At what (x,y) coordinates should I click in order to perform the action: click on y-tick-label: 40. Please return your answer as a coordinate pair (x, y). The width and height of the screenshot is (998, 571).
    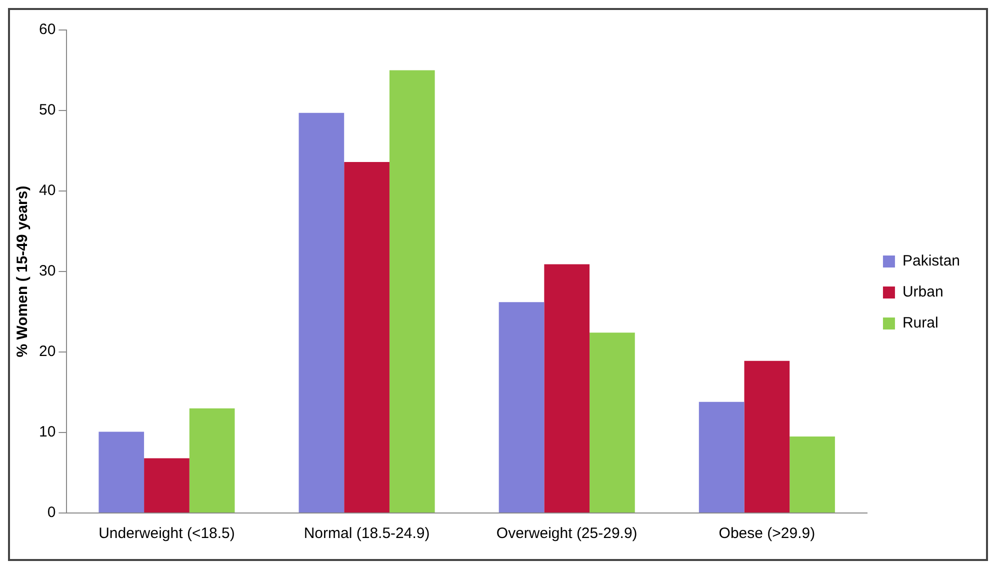
    Looking at the image, I should click on (47, 191).